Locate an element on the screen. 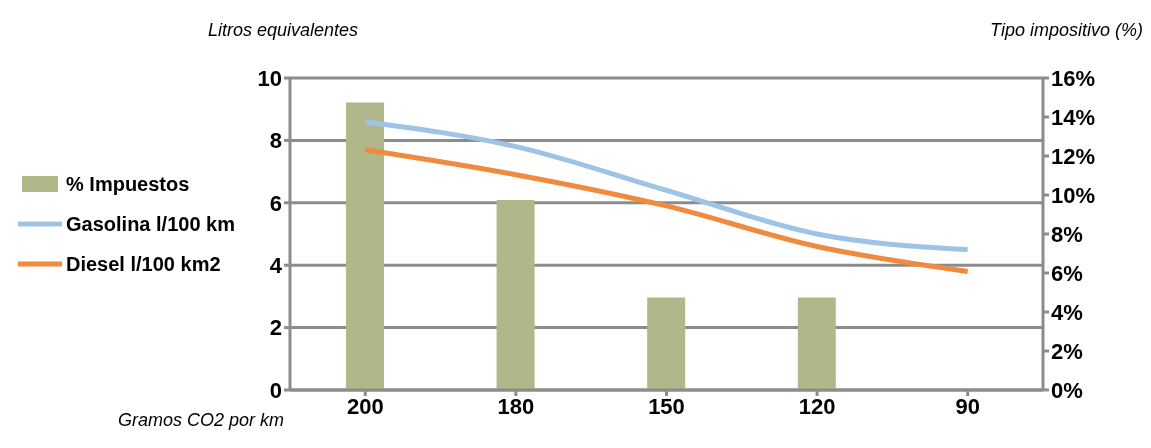 This screenshot has height=448, width=1151. x-axis-title: Gramos CO2 por km is located at coordinates (201, 420).